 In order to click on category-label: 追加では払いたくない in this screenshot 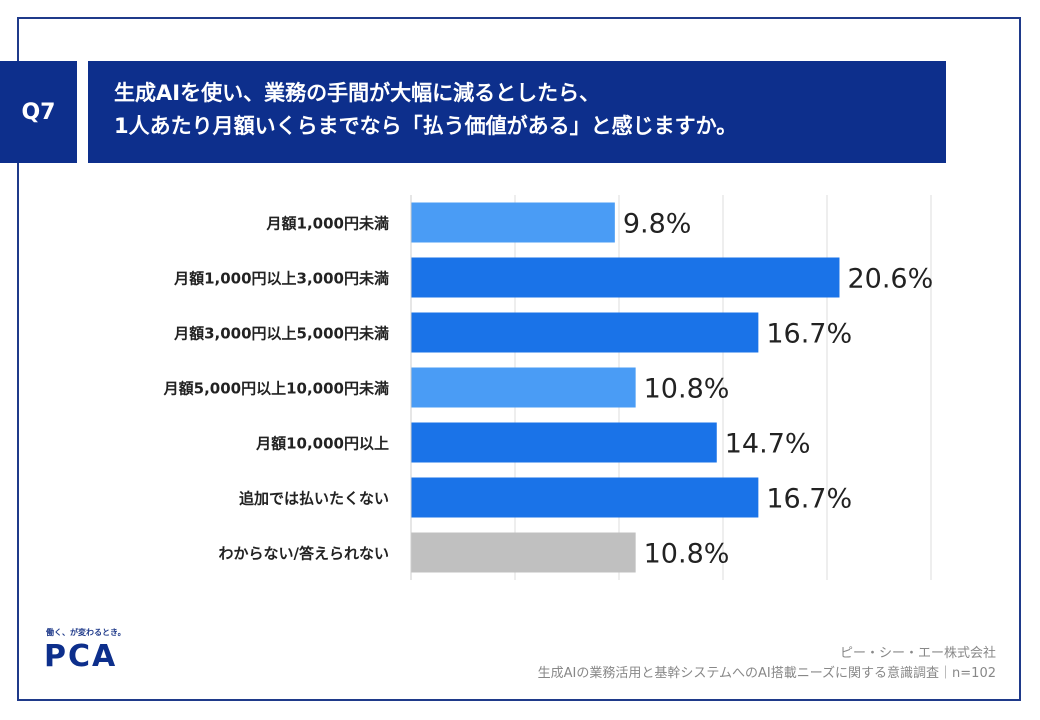, I will do `click(314, 499)`.